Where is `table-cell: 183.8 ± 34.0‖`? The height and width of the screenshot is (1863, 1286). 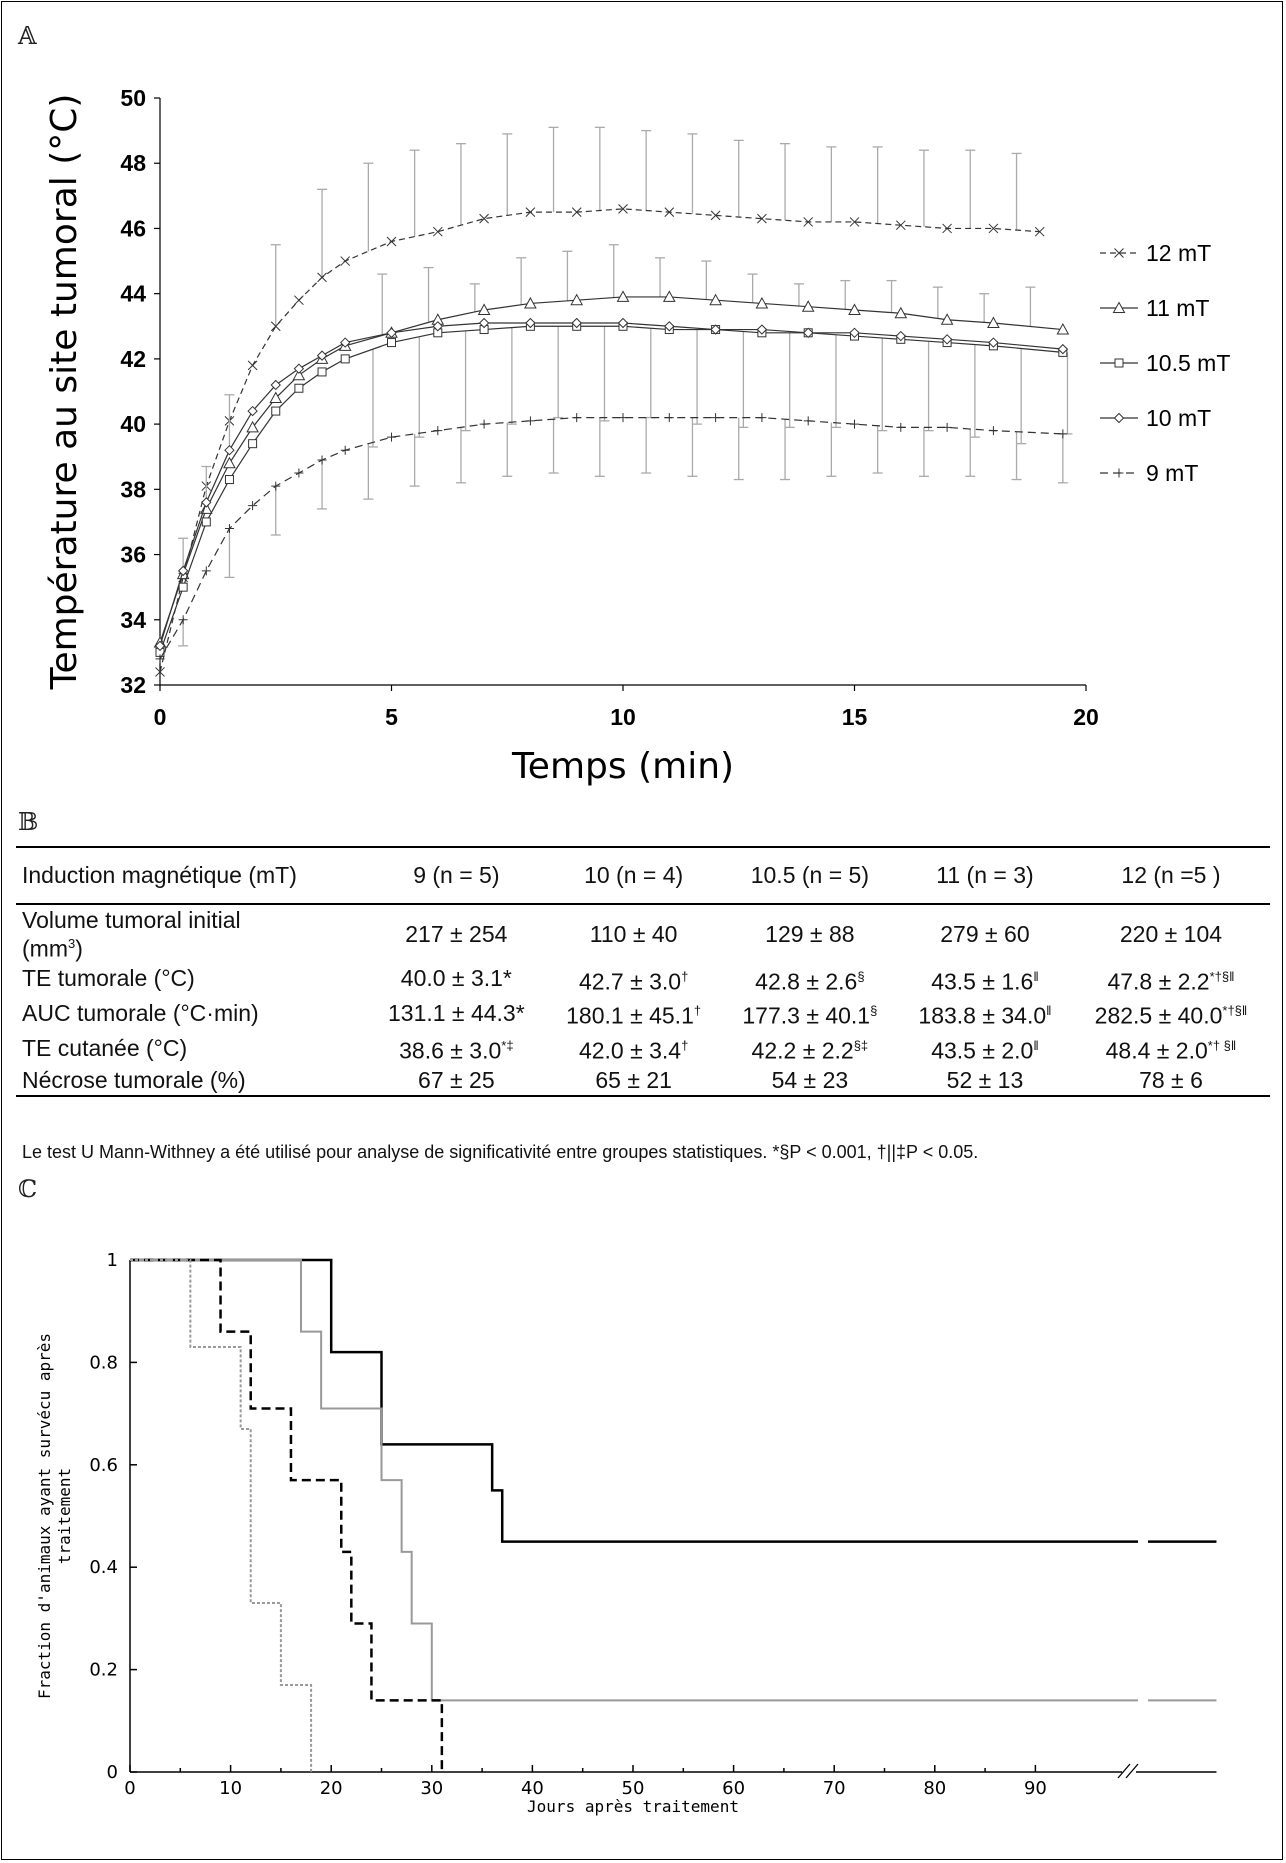 table-cell: 183.8 ± 34.0‖ is located at coordinates (985, 1015).